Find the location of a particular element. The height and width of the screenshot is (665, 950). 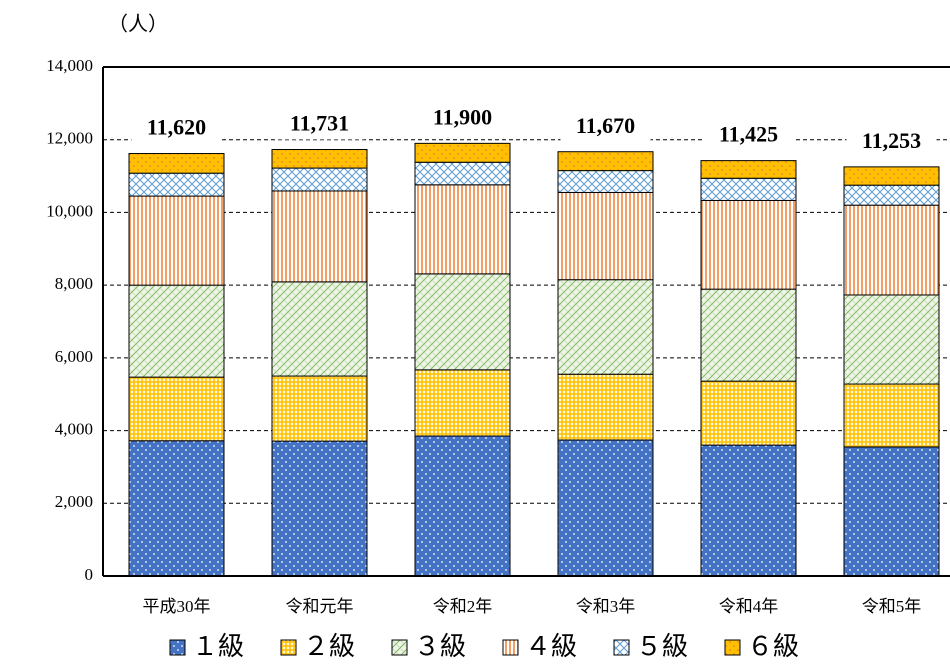

legend-label: １級 is located at coordinates (218, 646).